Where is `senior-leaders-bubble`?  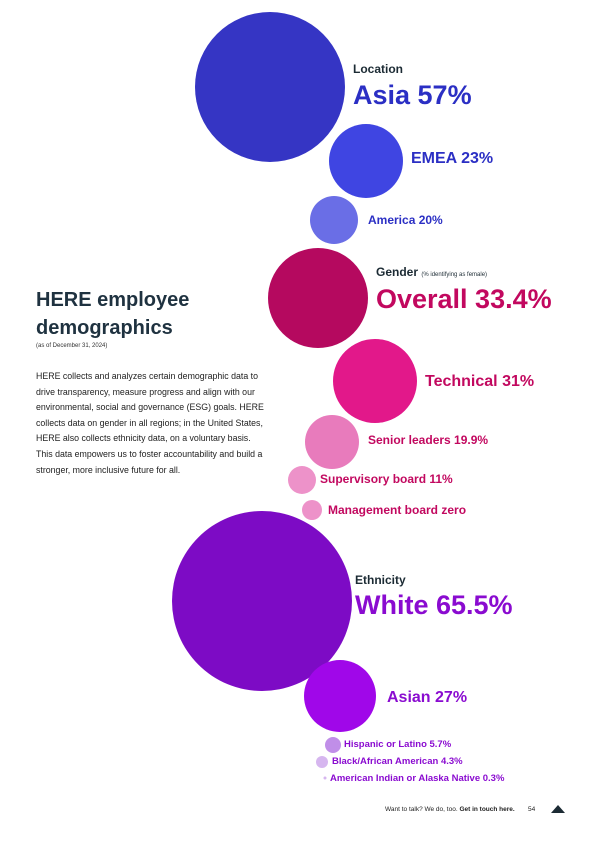
senior-leaders-bubble is located at coordinates (332, 442).